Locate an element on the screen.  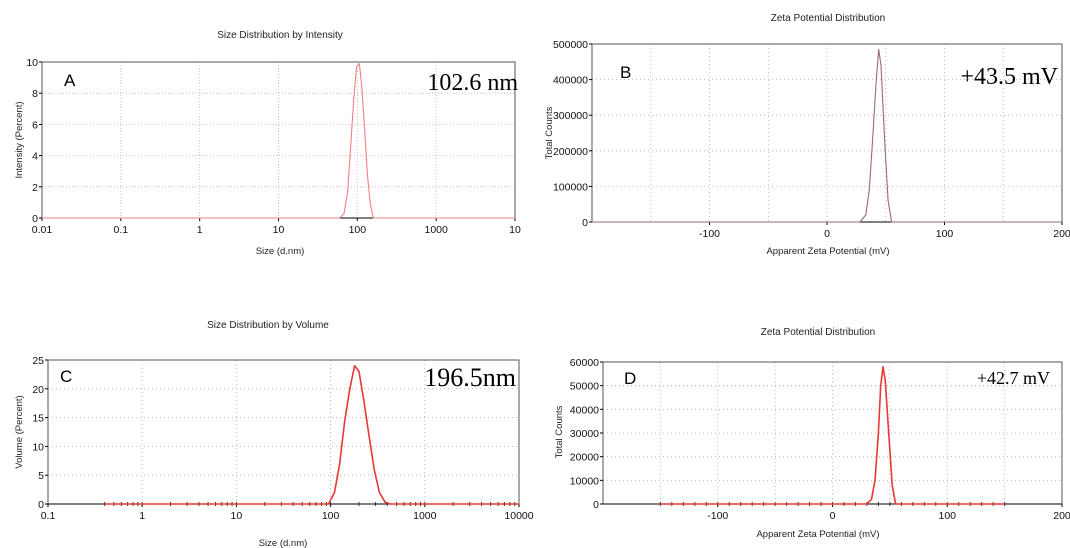
y-tick-label: 60000 is located at coordinates (584, 363).